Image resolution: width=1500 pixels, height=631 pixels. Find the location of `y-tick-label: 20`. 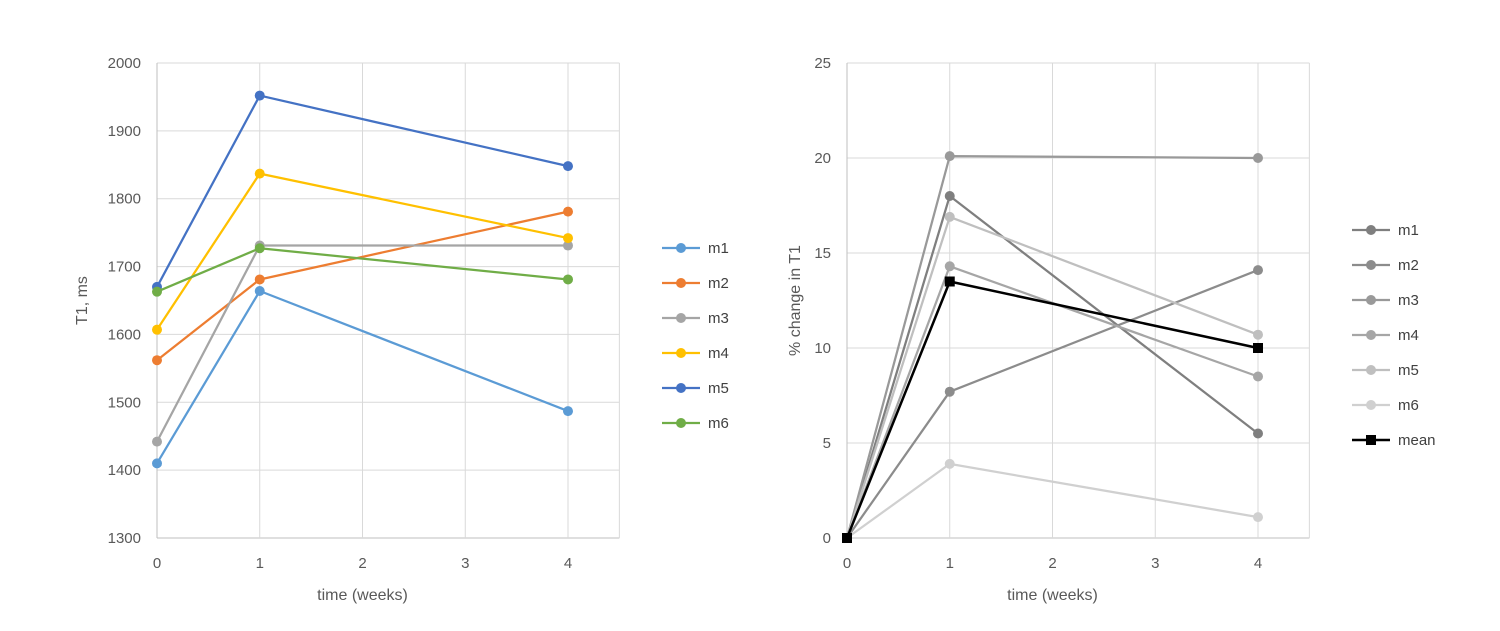

y-tick-label: 20 is located at coordinates (822, 158).